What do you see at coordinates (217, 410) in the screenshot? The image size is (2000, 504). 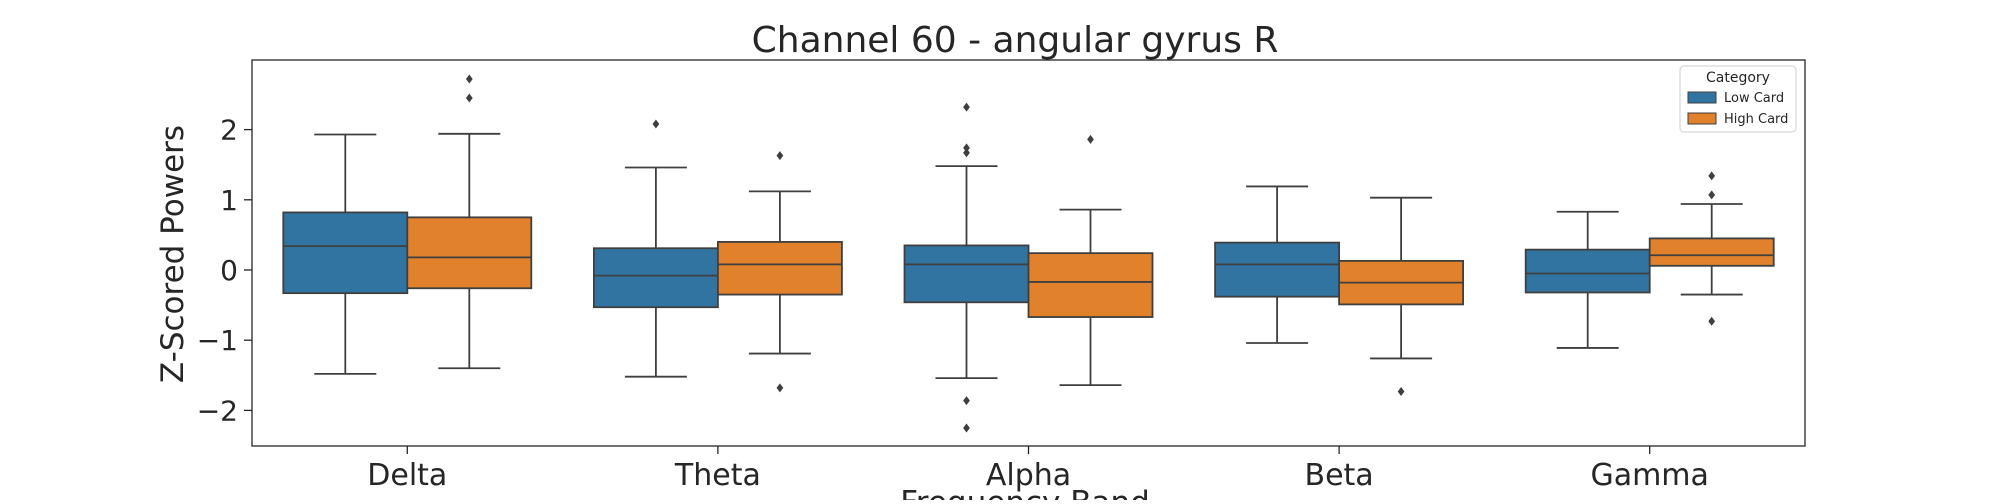 I see `y-tick-label: −2` at bounding box center [217, 410].